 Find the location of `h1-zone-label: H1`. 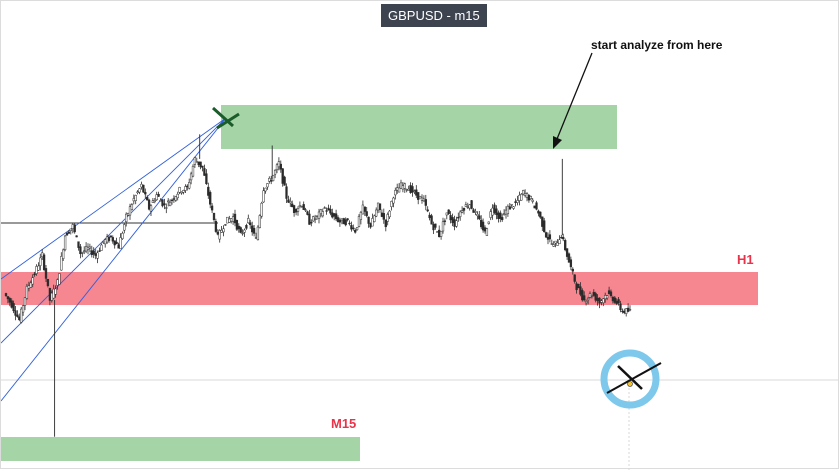

h1-zone-label: H1 is located at coordinates (745, 259).